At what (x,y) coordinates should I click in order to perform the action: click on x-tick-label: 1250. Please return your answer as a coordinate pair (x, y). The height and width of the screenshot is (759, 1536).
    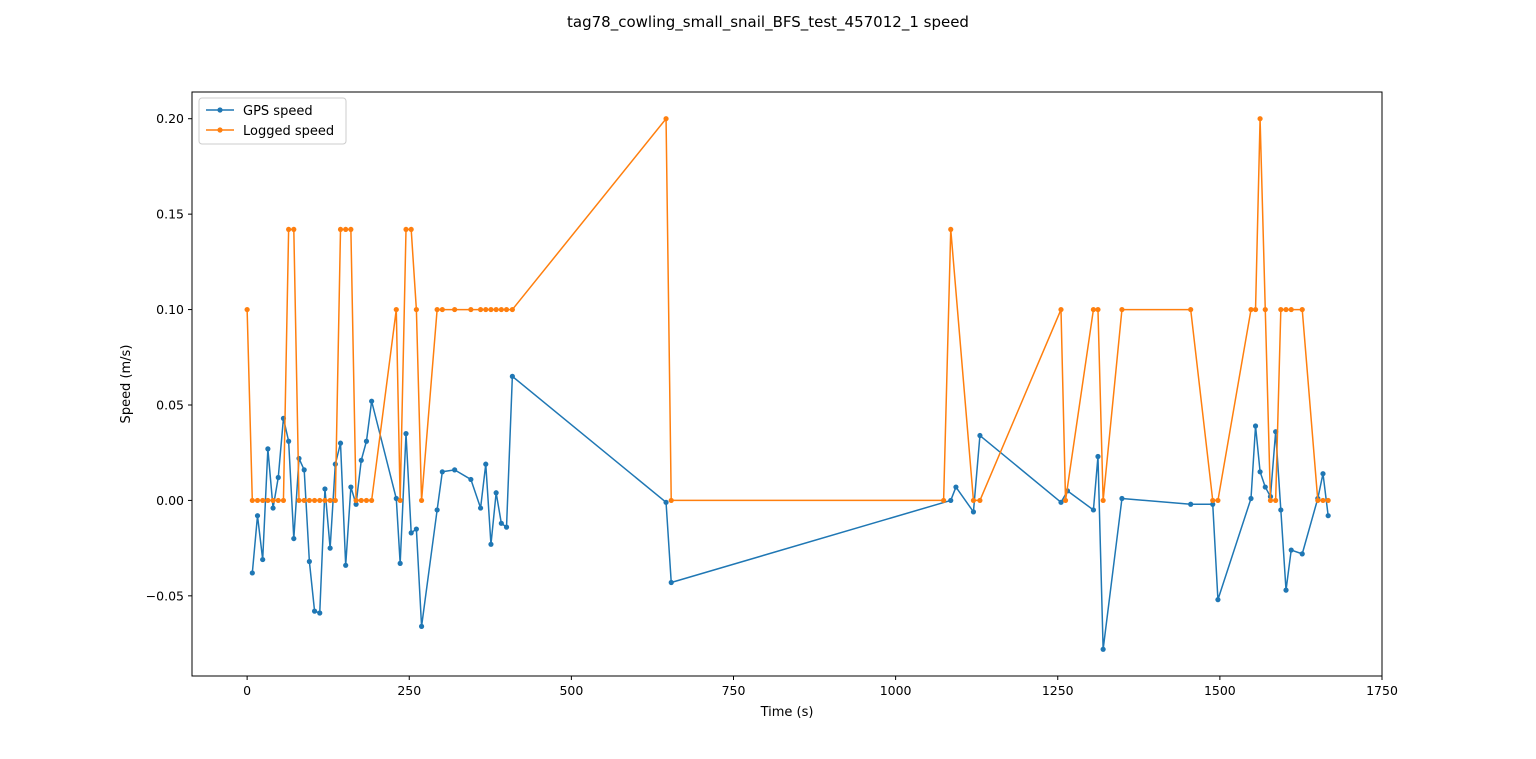
    Looking at the image, I should click on (1058, 690).